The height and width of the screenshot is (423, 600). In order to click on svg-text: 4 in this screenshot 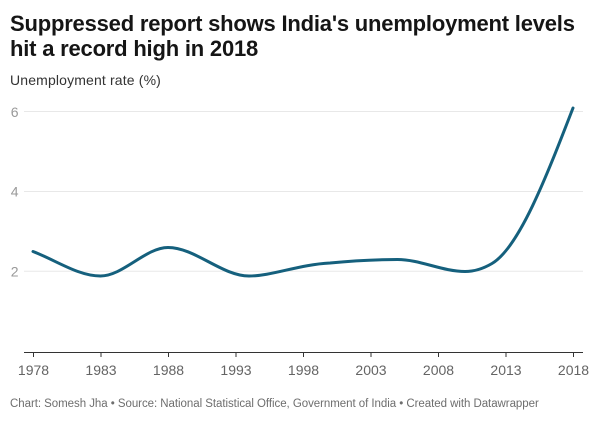, I will do `click(15, 191)`.